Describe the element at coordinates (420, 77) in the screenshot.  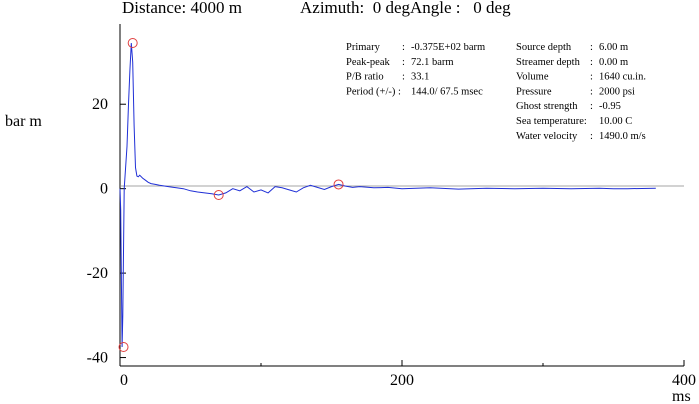
I see `info-value: 33.1` at that location.